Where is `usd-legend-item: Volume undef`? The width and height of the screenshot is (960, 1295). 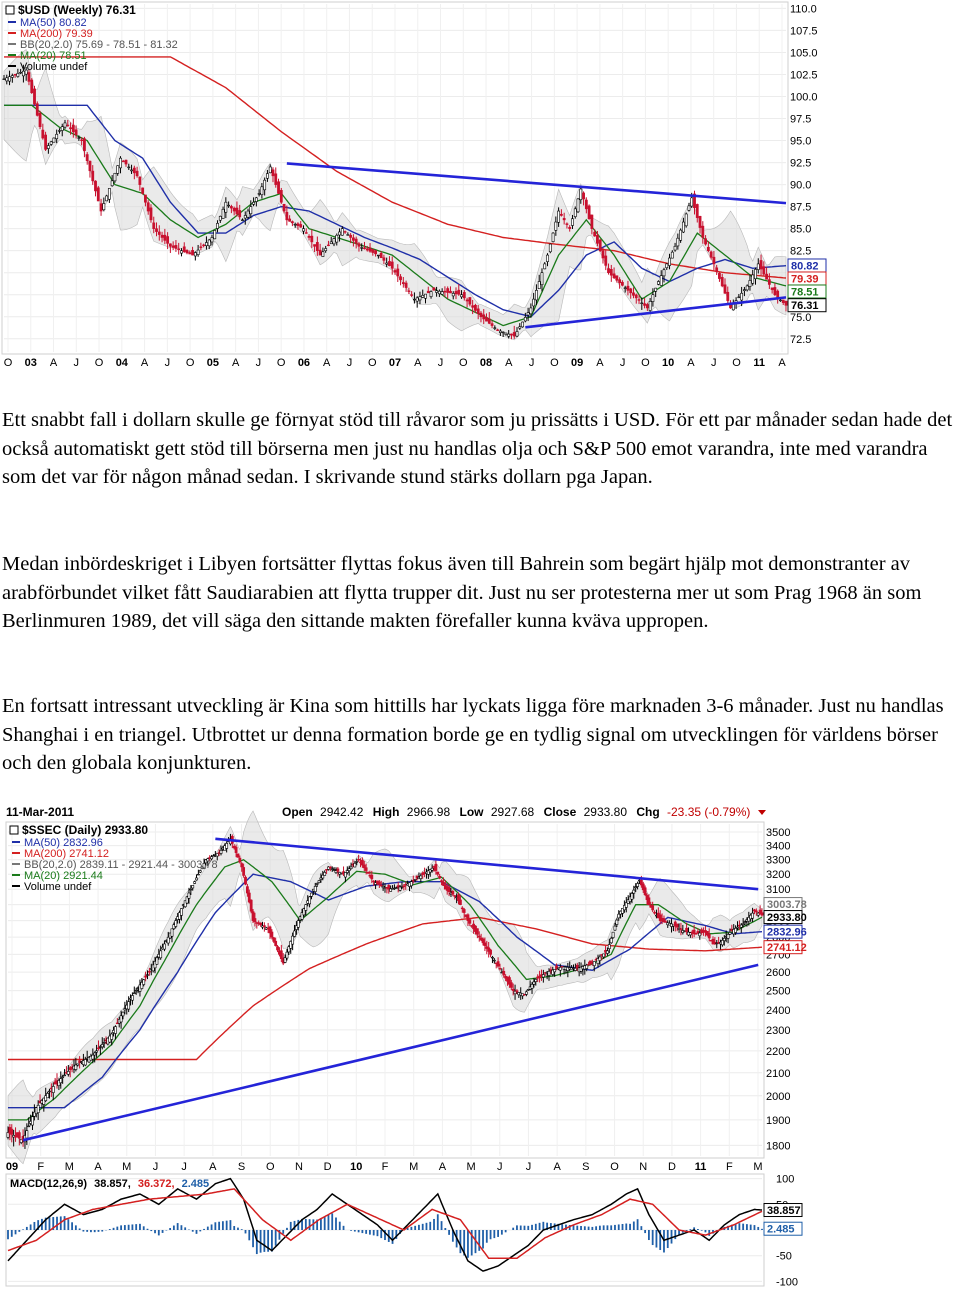
usd-legend-item: Volume undef is located at coordinates (54, 67).